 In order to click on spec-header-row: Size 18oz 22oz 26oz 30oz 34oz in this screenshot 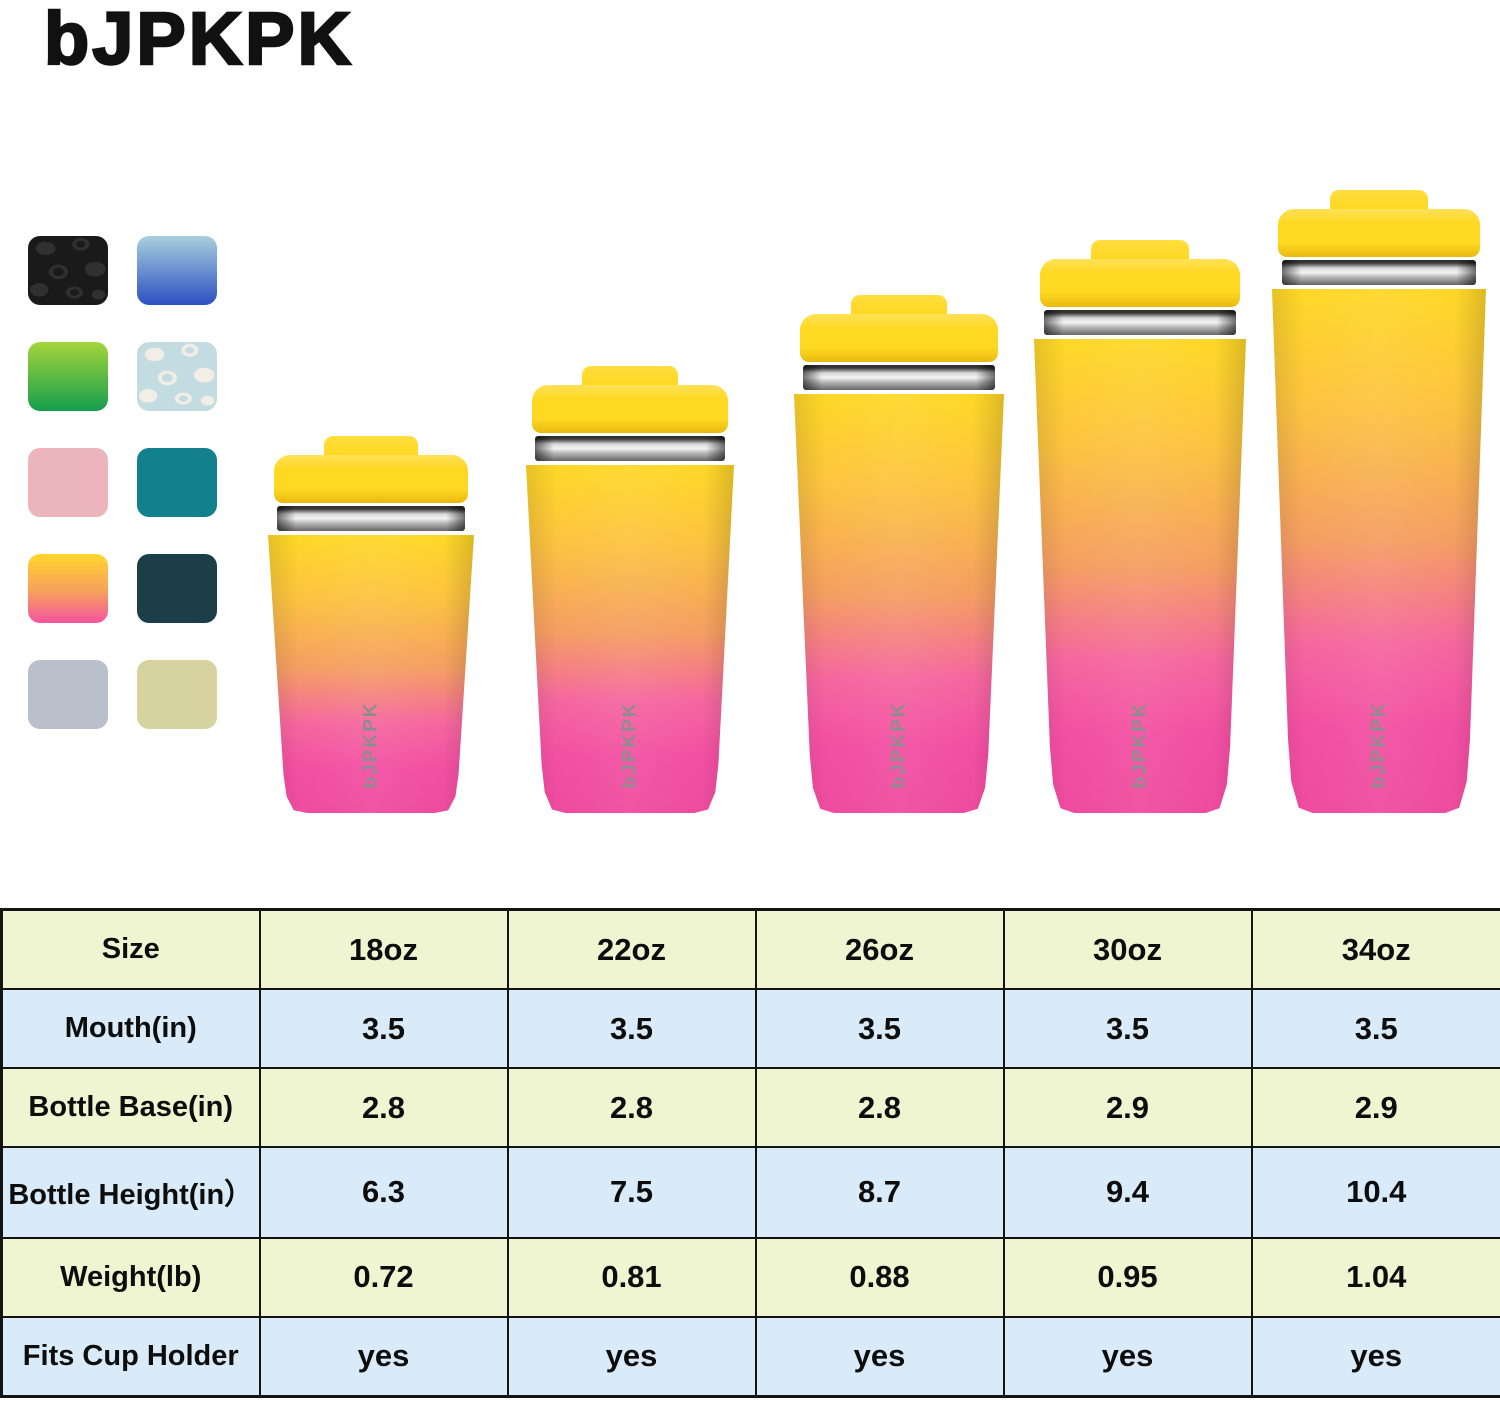, I will do `click(750, 949)`.